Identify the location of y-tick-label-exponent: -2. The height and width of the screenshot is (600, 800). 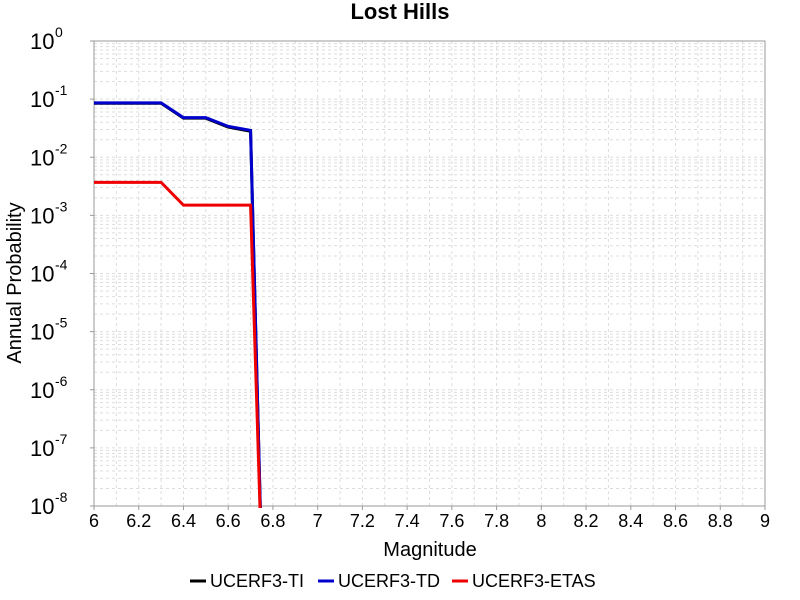
(61, 148).